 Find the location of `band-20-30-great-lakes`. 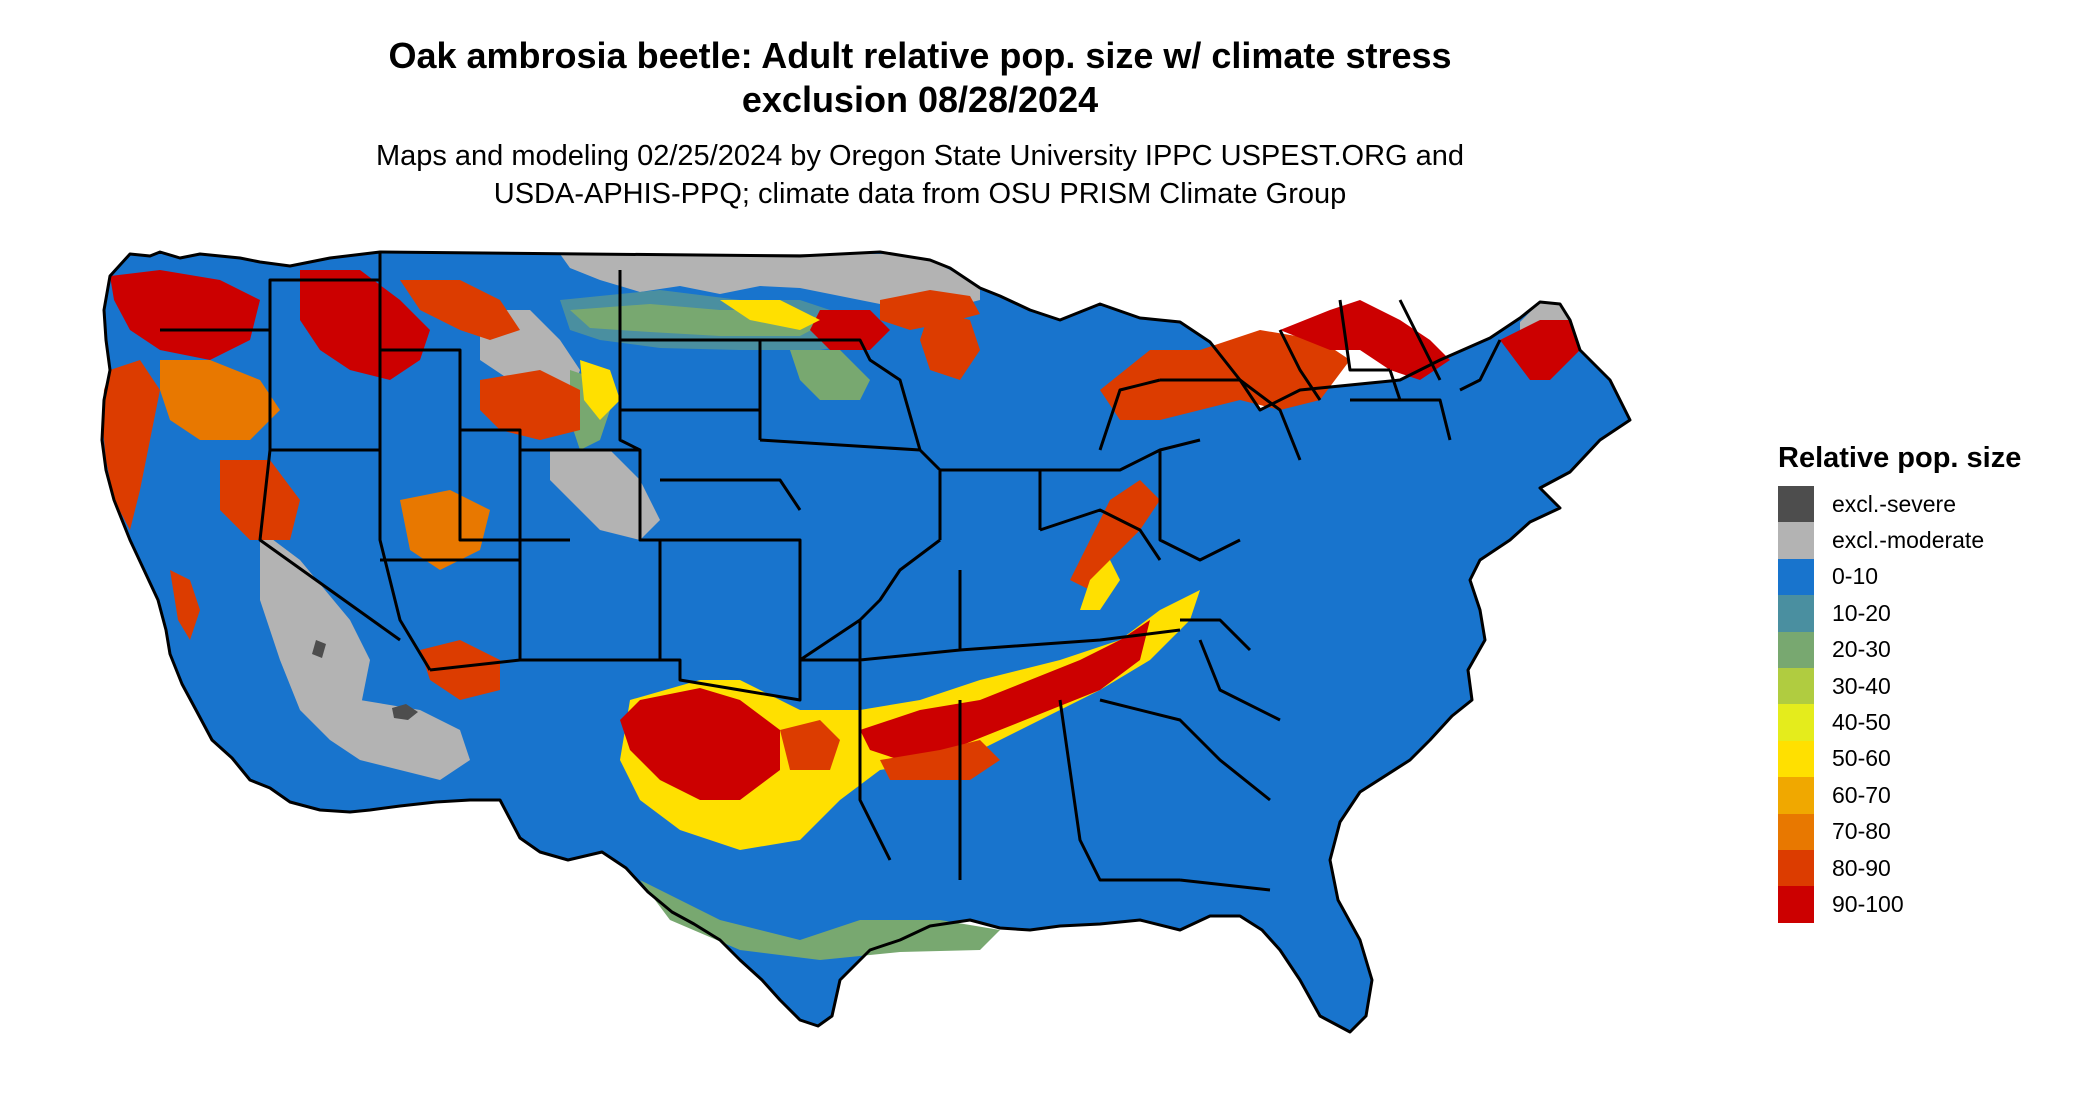

band-20-30-great-lakes is located at coordinates (830, 375).